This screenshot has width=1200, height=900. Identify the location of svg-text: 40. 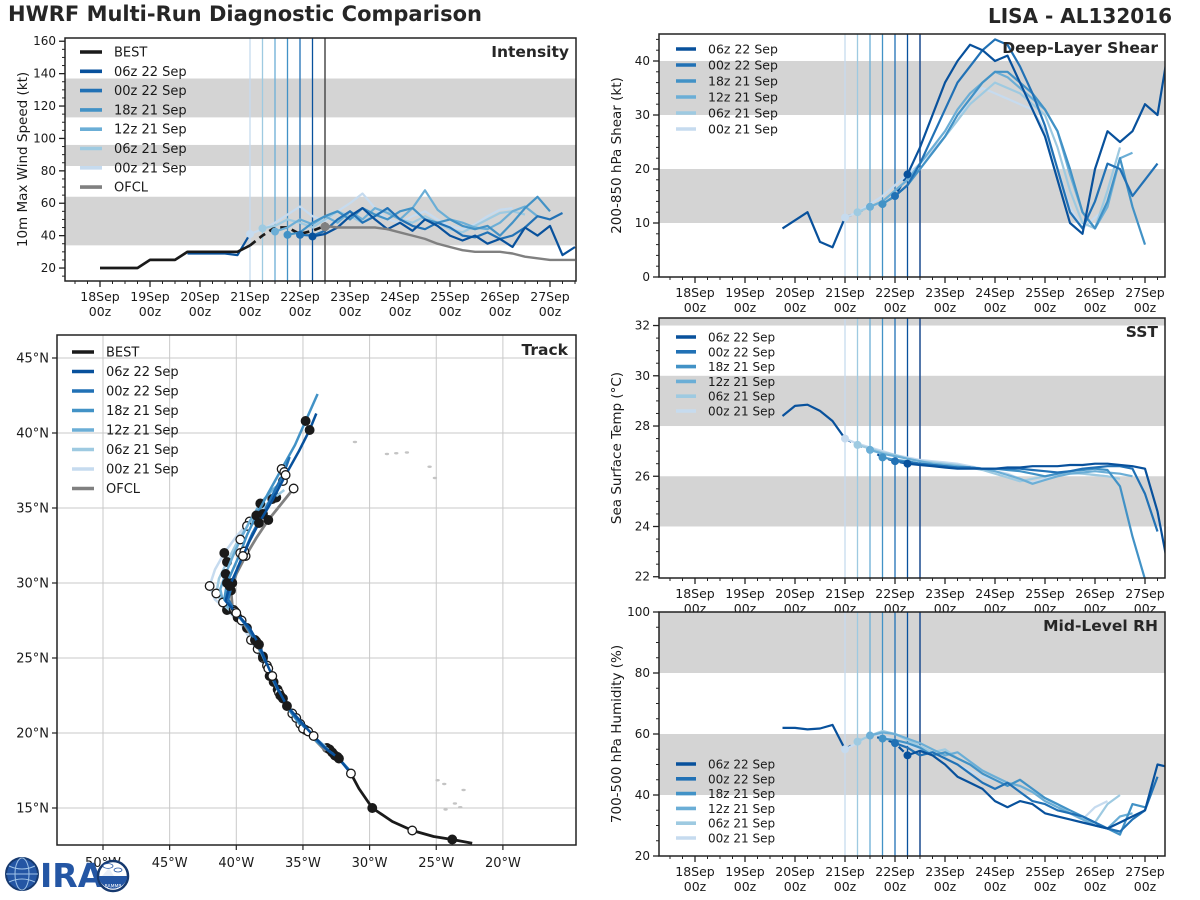
(642, 795).